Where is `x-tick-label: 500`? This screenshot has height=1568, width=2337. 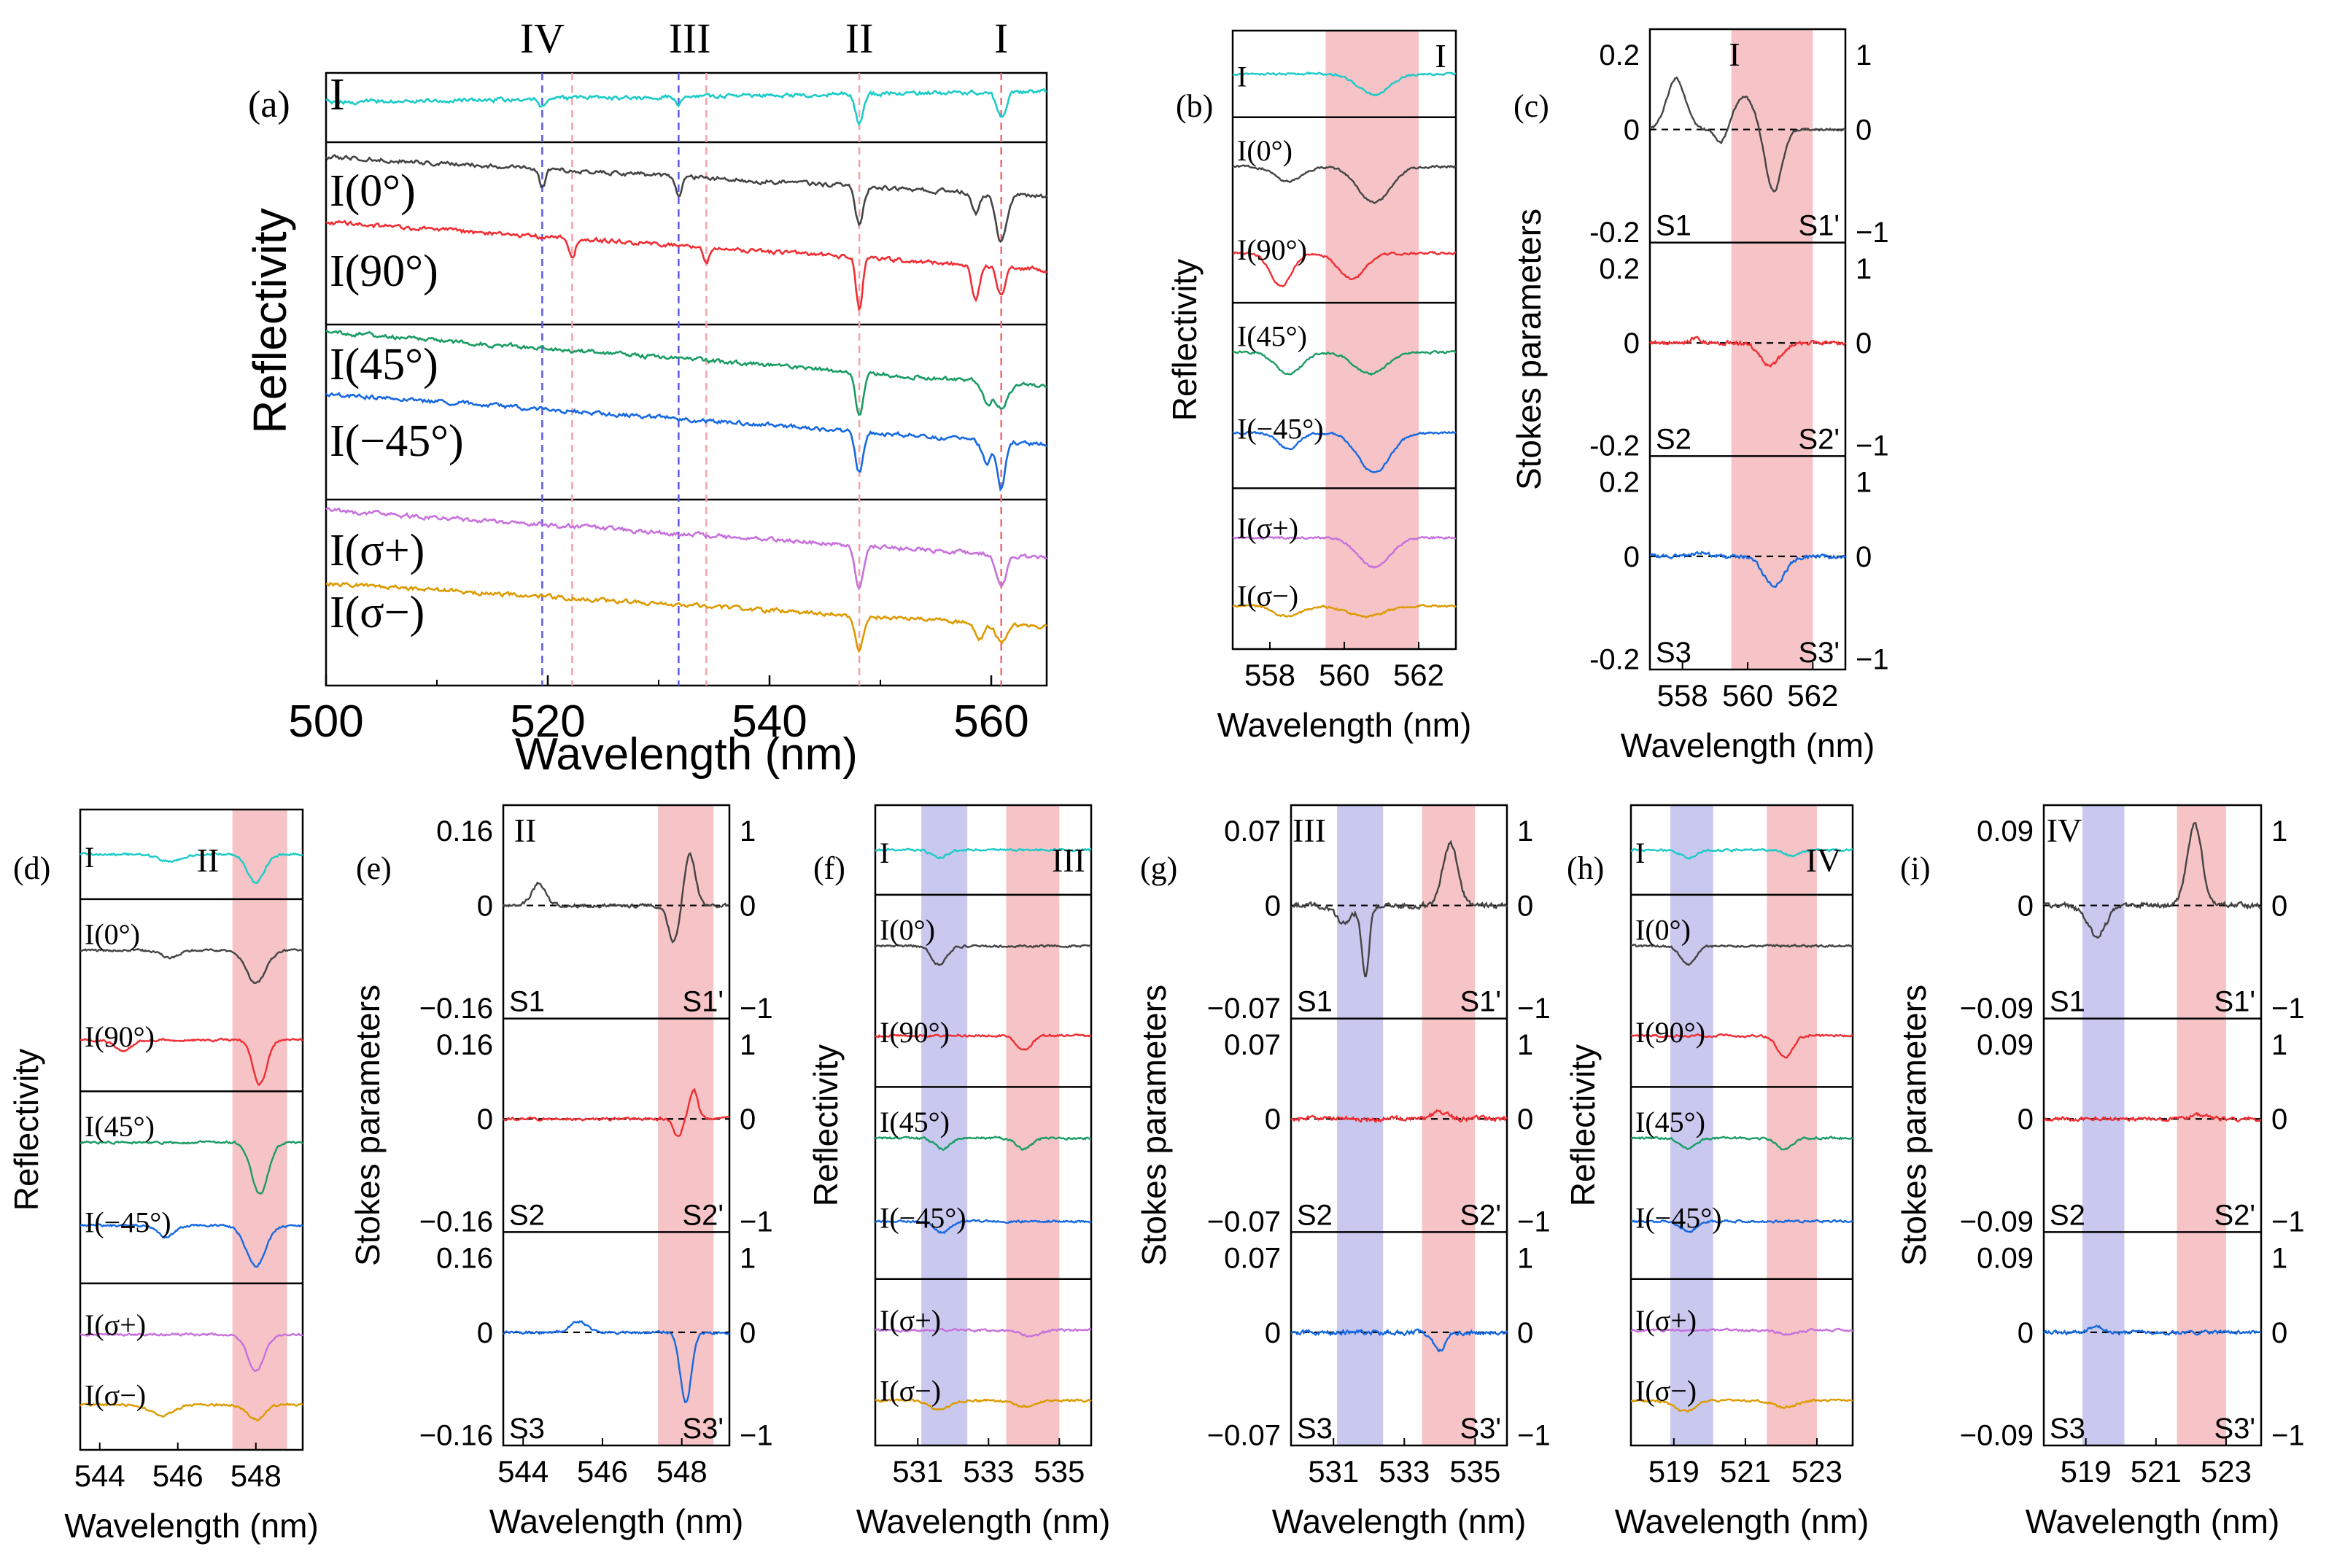
x-tick-label: 500 is located at coordinates (325, 721).